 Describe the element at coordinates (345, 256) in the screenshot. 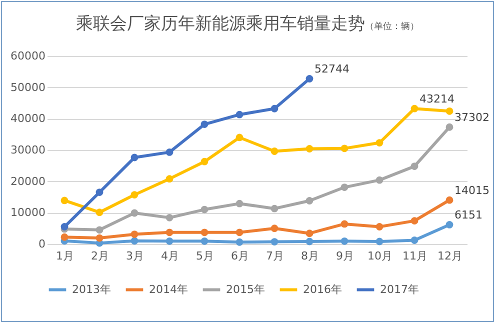

I see `x-tick-label: 9月` at that location.